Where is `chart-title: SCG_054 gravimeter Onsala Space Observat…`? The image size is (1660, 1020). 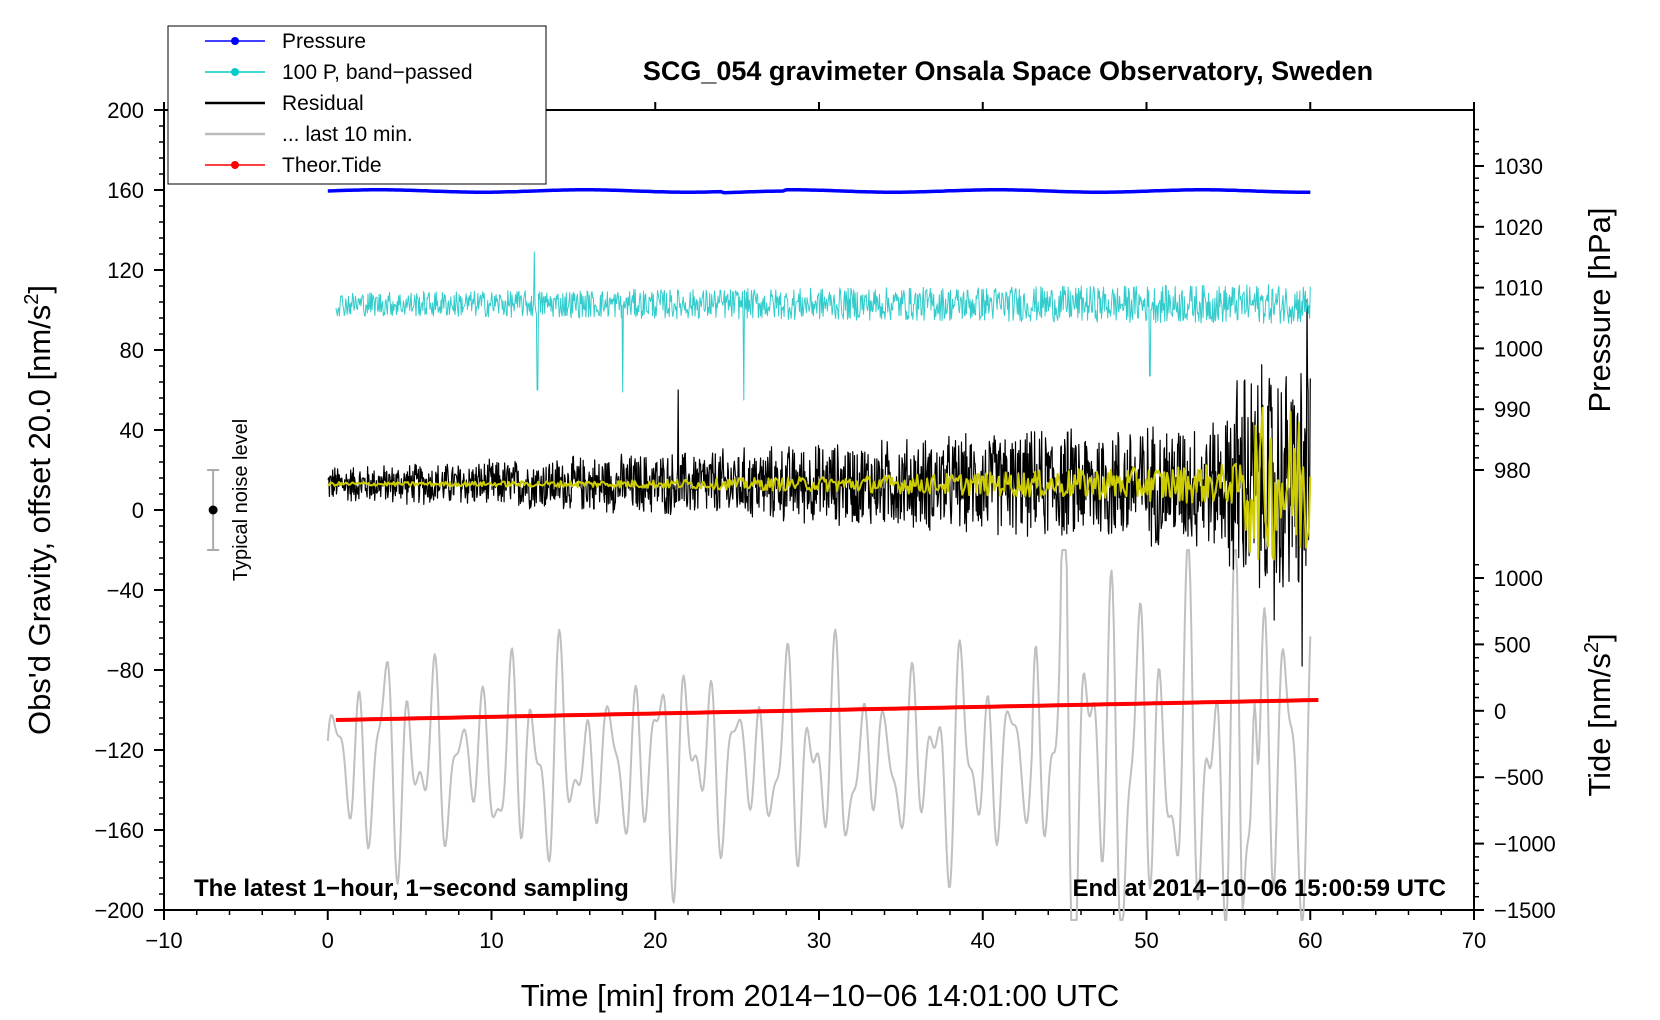 chart-title: SCG_054 gravimeter Onsala Space Observat… is located at coordinates (1008, 71).